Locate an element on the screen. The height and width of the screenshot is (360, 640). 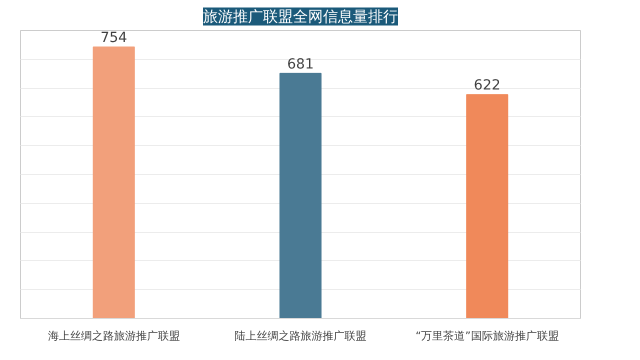
x-tick-label: “万里茶道”国际旅游推广联盟 is located at coordinates (487, 336).